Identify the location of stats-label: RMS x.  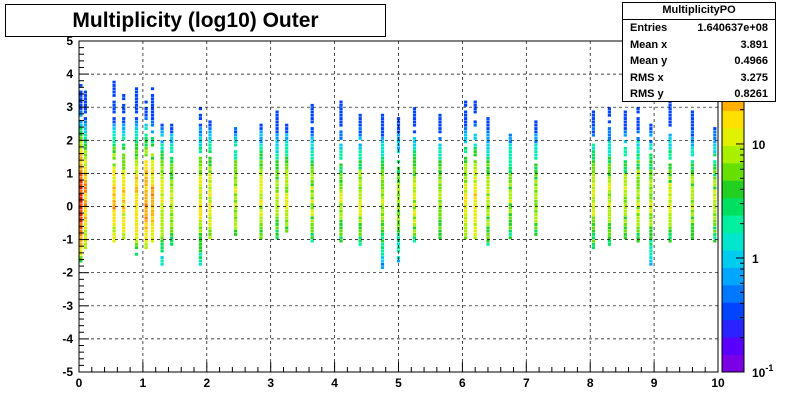
(647, 77).